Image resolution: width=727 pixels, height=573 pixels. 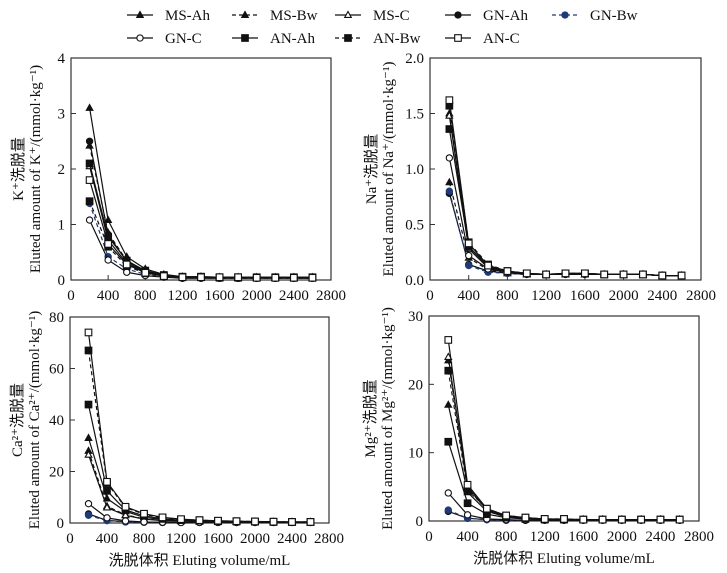 I want to click on y-tick-label: 0, so click(x=420, y=522).